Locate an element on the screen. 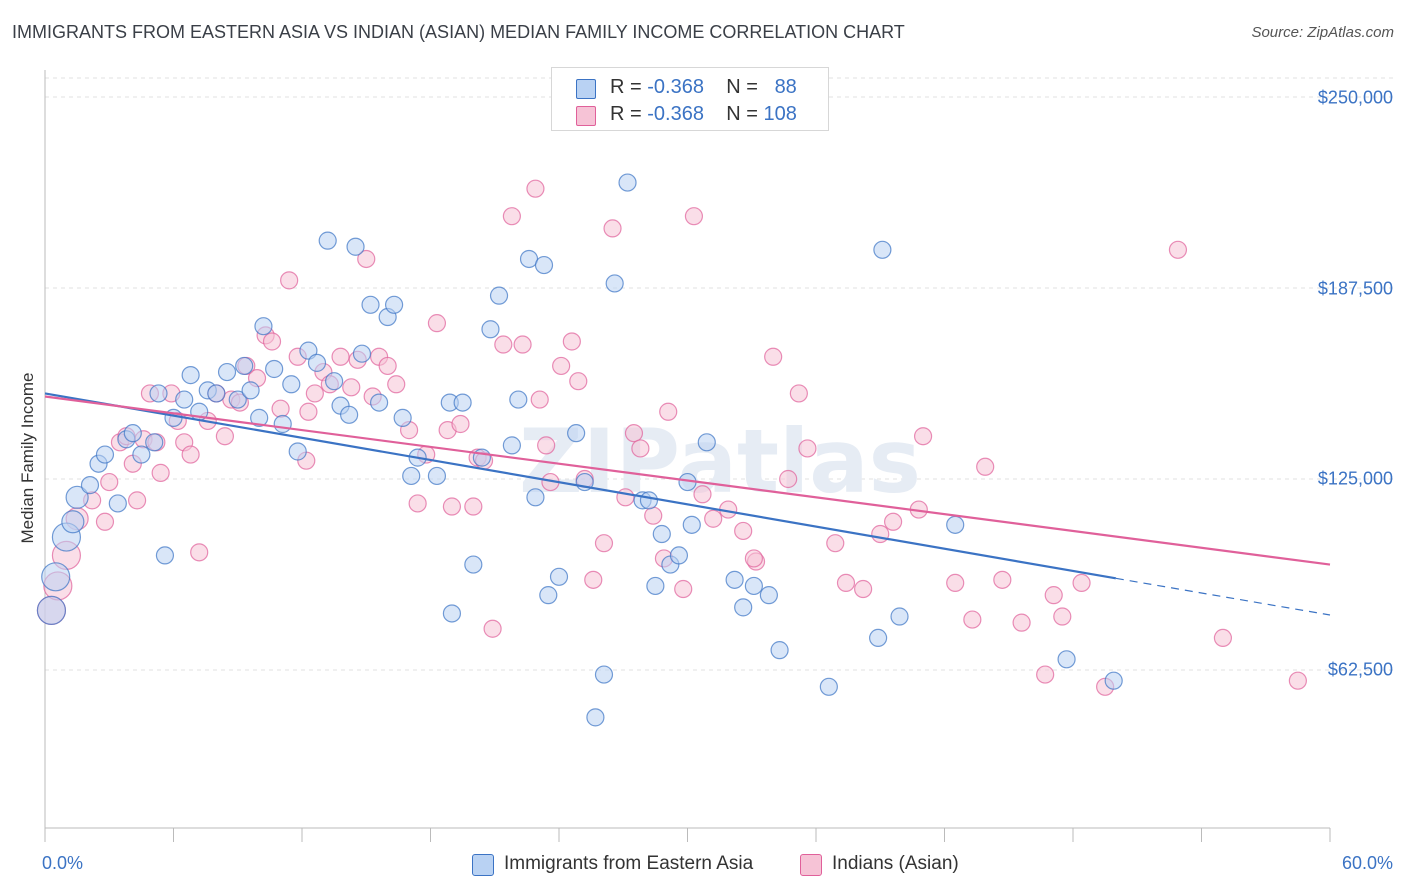 The height and width of the screenshot is (892, 1406). stats-text: R = -0.368 N = 88 is located at coordinates (703, 87).